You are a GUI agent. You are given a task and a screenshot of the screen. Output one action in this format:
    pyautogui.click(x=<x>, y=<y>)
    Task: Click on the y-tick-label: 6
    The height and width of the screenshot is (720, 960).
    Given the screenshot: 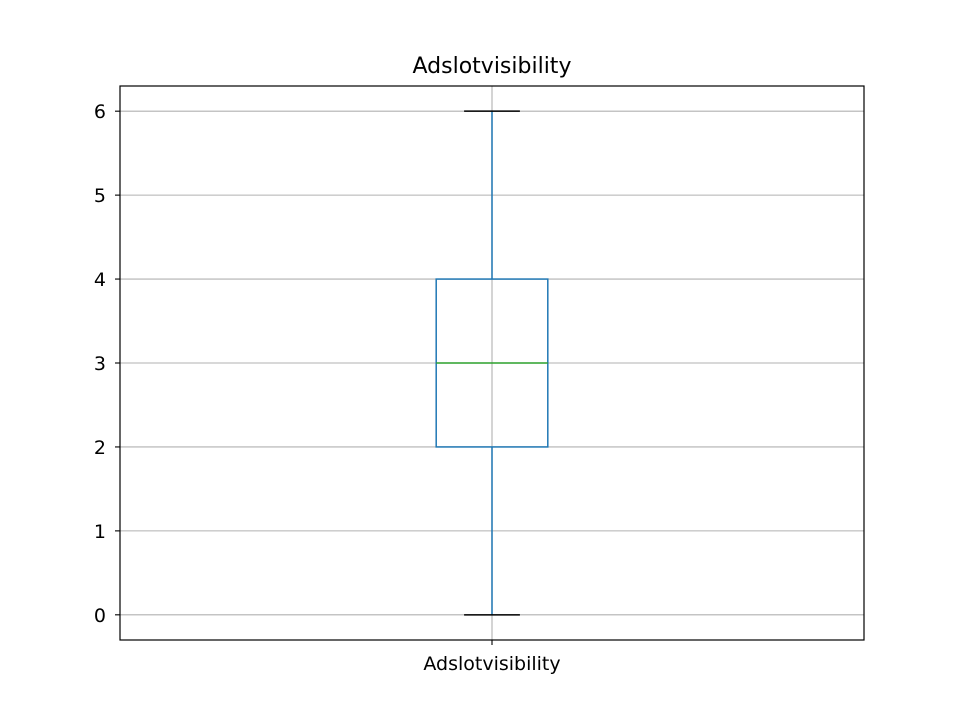 What is the action you would take?
    pyautogui.click(x=100, y=112)
    